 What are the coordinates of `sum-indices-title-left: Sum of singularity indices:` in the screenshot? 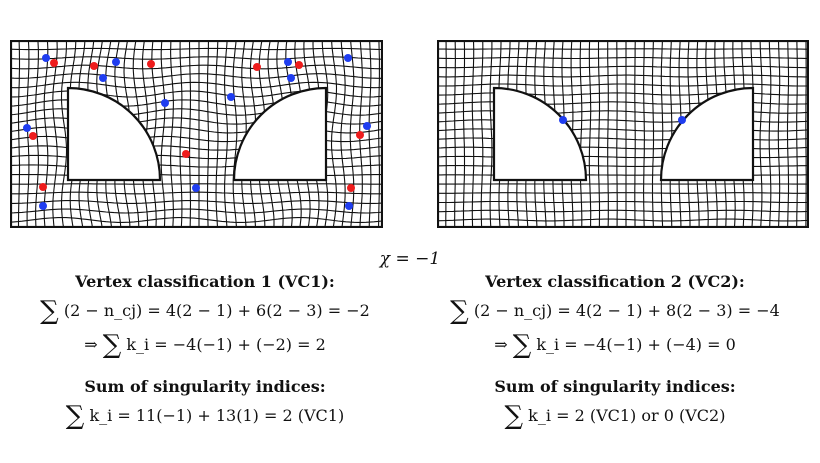 It's located at (205, 386).